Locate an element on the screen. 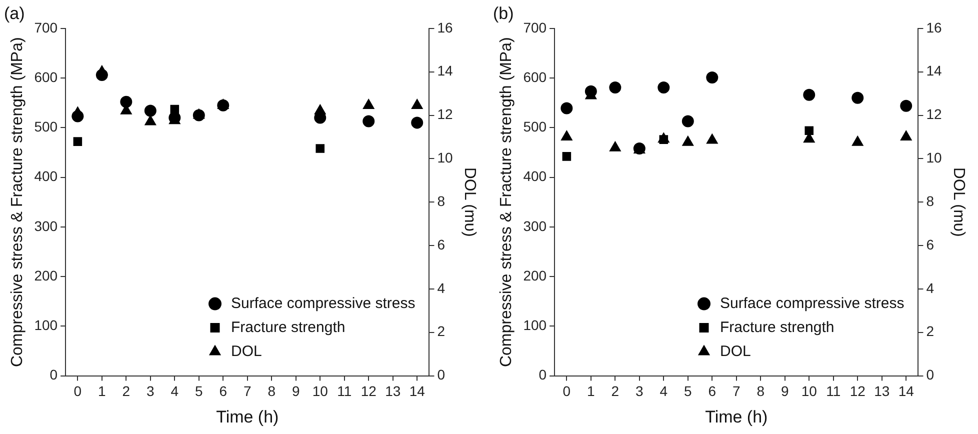 This screenshot has width=978, height=434. x-tick-label: 13 is located at coordinates (882, 391).